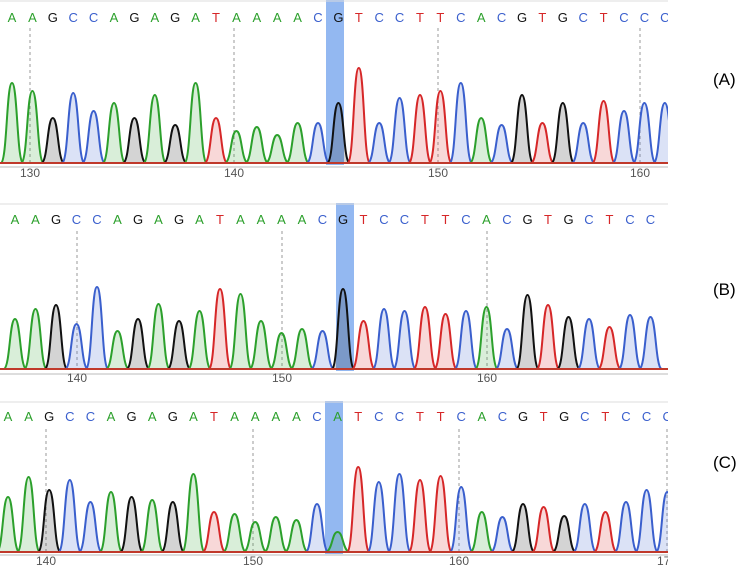 This screenshot has height=568, width=744. Describe the element at coordinates (724, 289) in the screenshot. I see `panel-label-b: (B)` at that location.